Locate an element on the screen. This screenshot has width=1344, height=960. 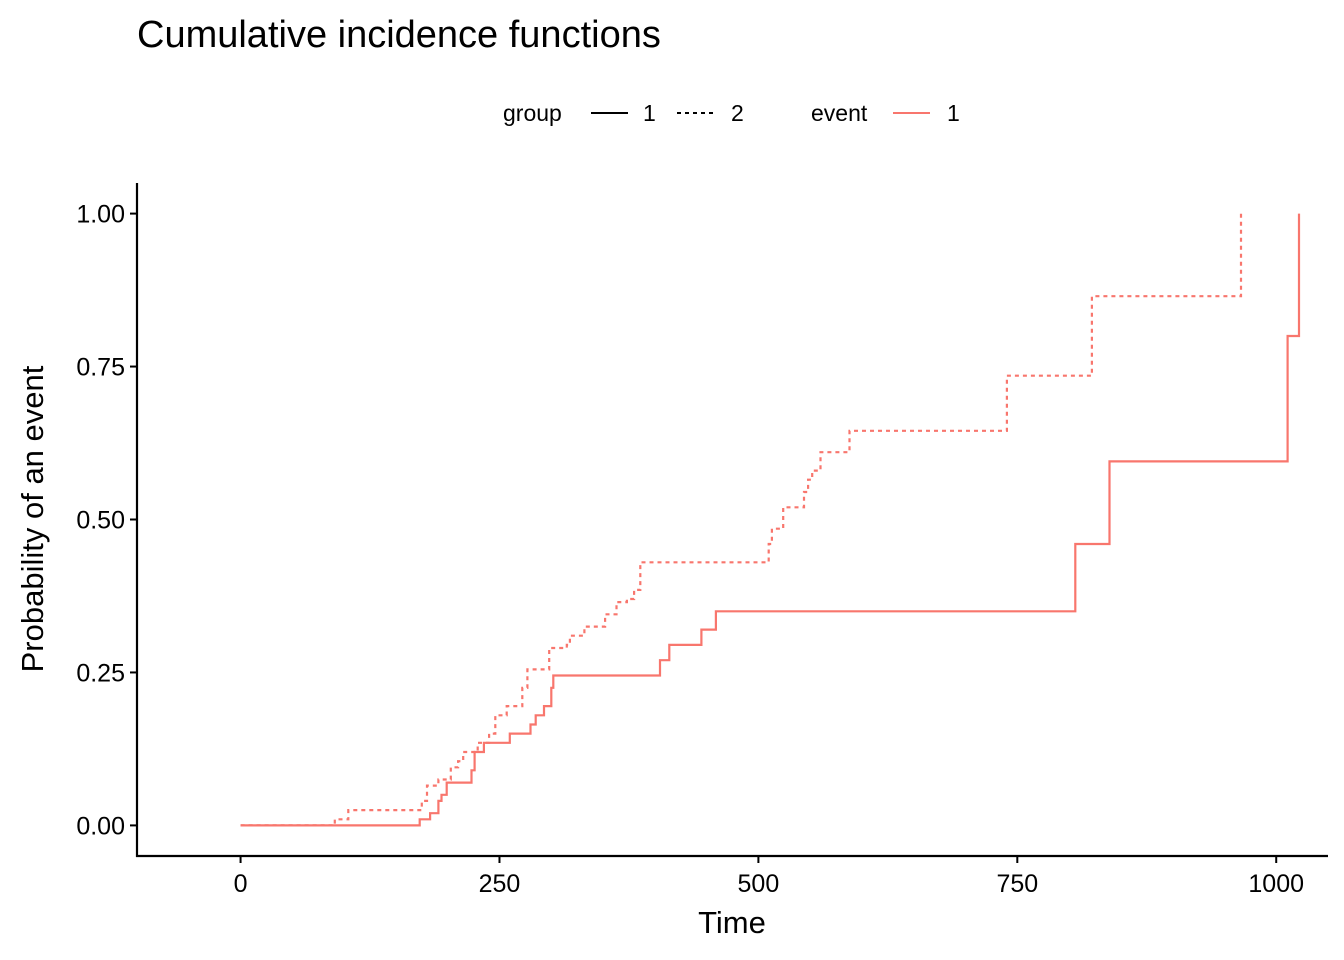
y-tick-label: 0.75 is located at coordinates (100, 368).